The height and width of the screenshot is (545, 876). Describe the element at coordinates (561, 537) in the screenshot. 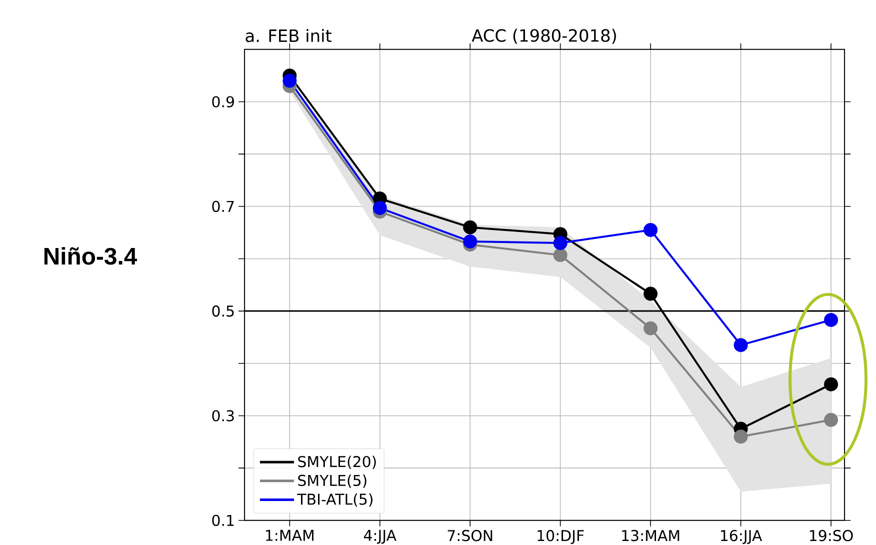

I see `x-tick-label: 10:DJF` at that location.